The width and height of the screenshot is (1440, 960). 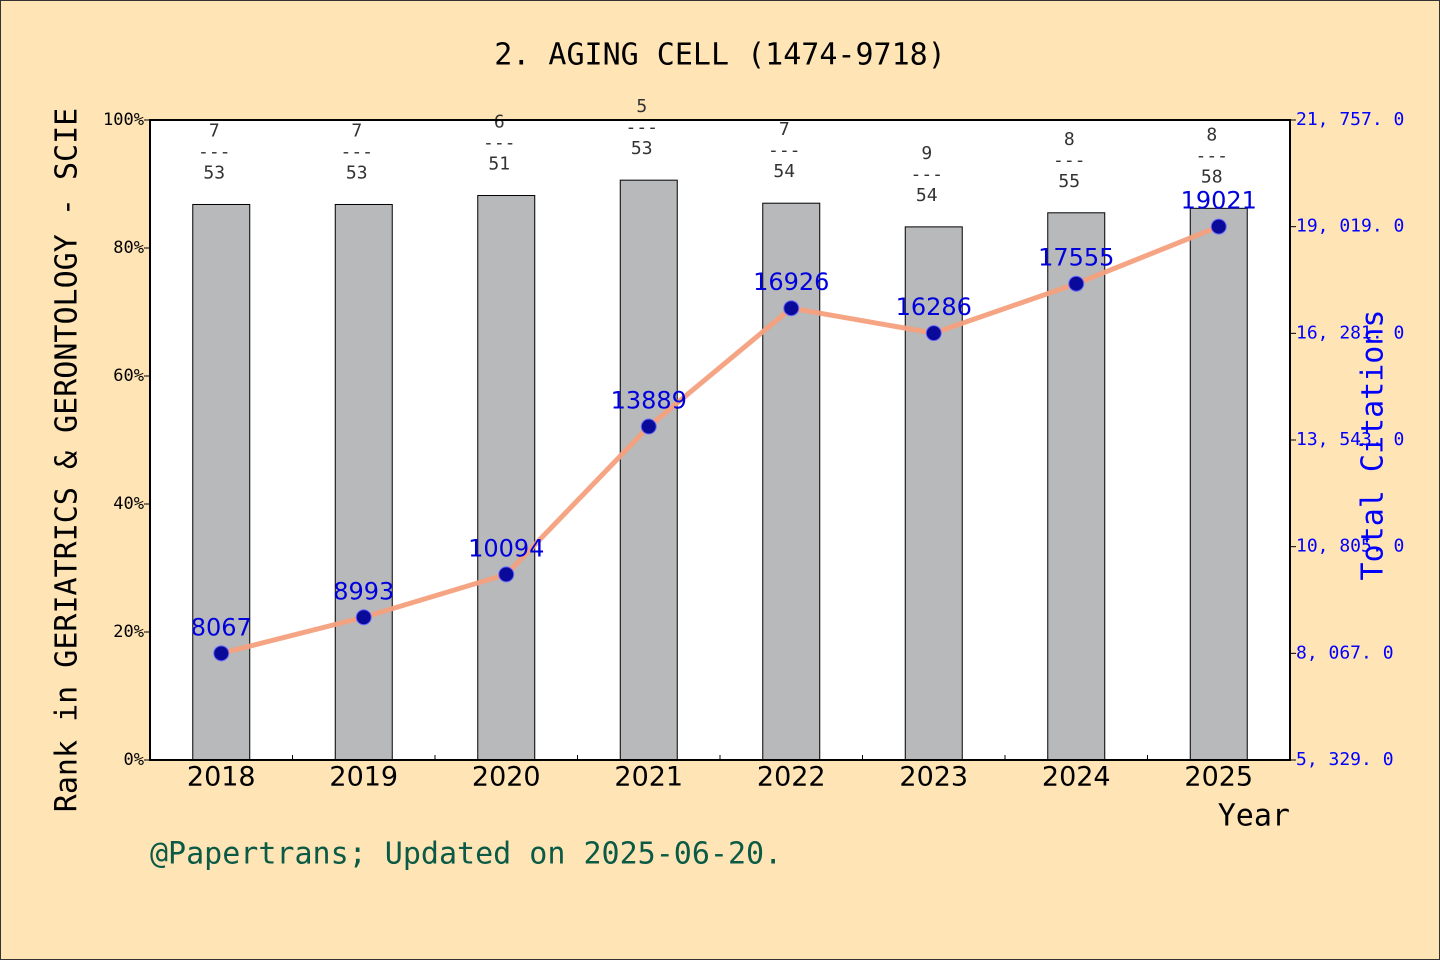 What do you see at coordinates (466, 854) in the screenshot?
I see `footer: @Papertrans; Updated on 2025-06-20.` at bounding box center [466, 854].